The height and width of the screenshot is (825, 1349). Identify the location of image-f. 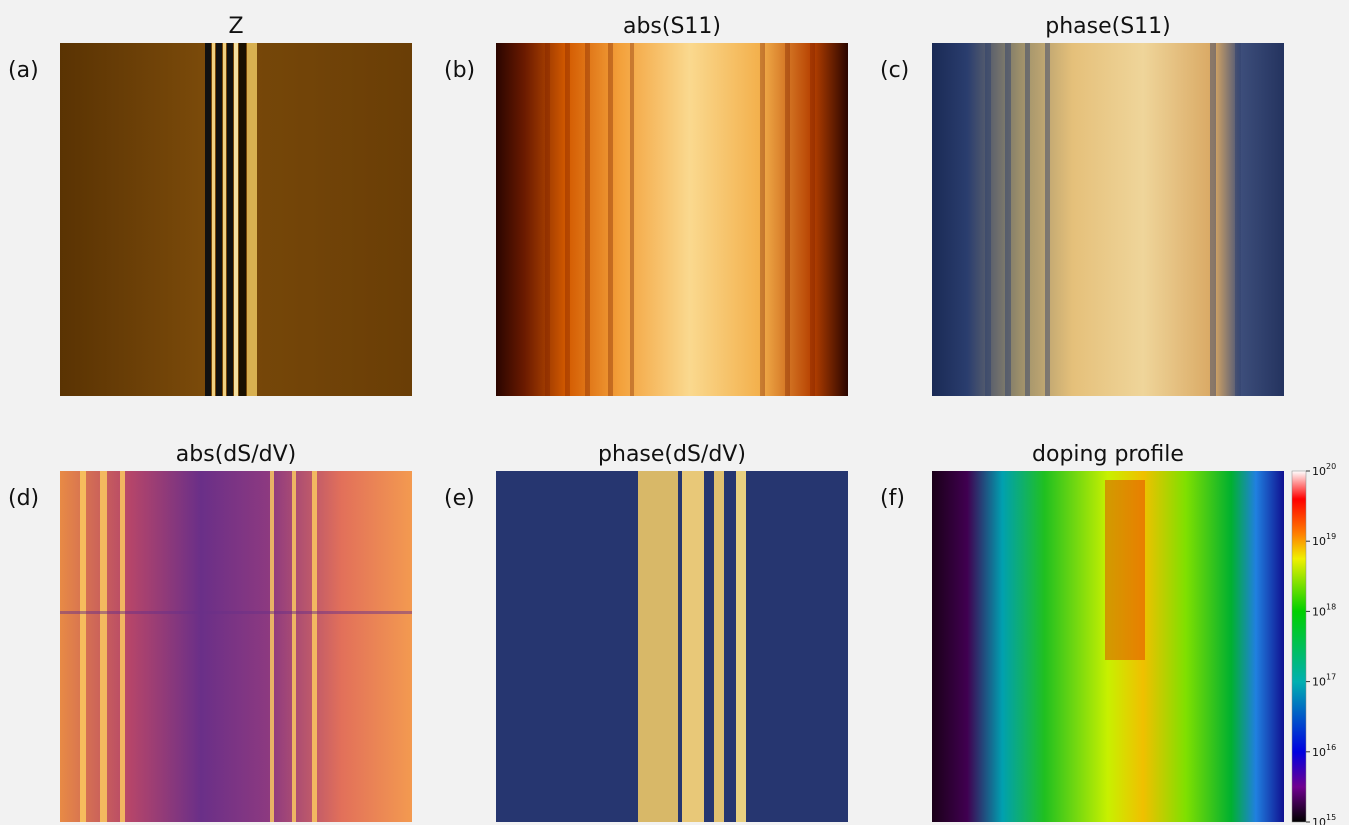
(1108, 646).